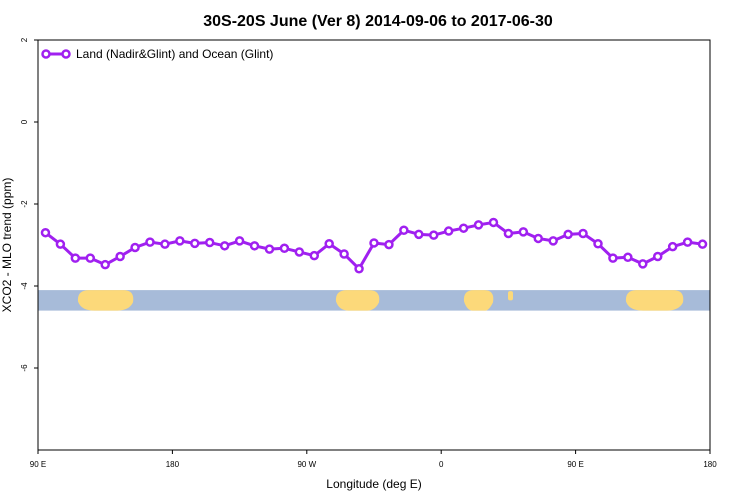 The image size is (750, 500). Describe the element at coordinates (24, 286) in the screenshot. I see `y-tick-label: -4` at that location.